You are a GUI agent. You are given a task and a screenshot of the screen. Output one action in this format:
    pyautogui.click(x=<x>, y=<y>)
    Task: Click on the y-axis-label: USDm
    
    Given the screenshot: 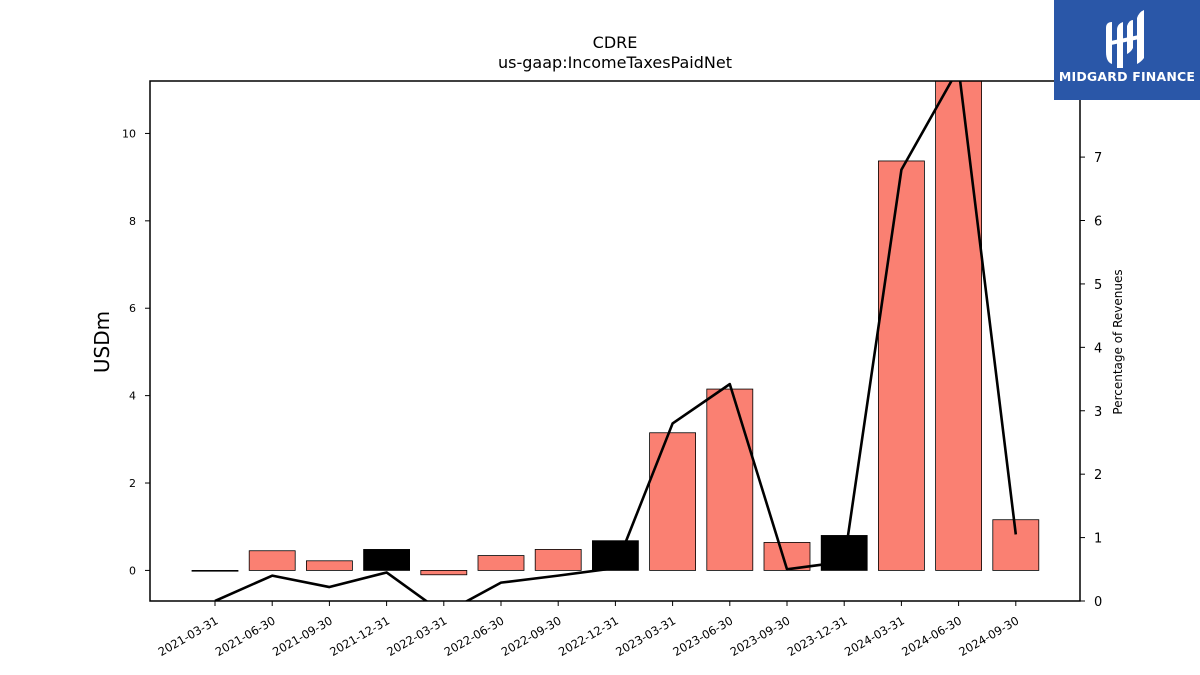 What is the action you would take?
    pyautogui.click(x=102, y=342)
    